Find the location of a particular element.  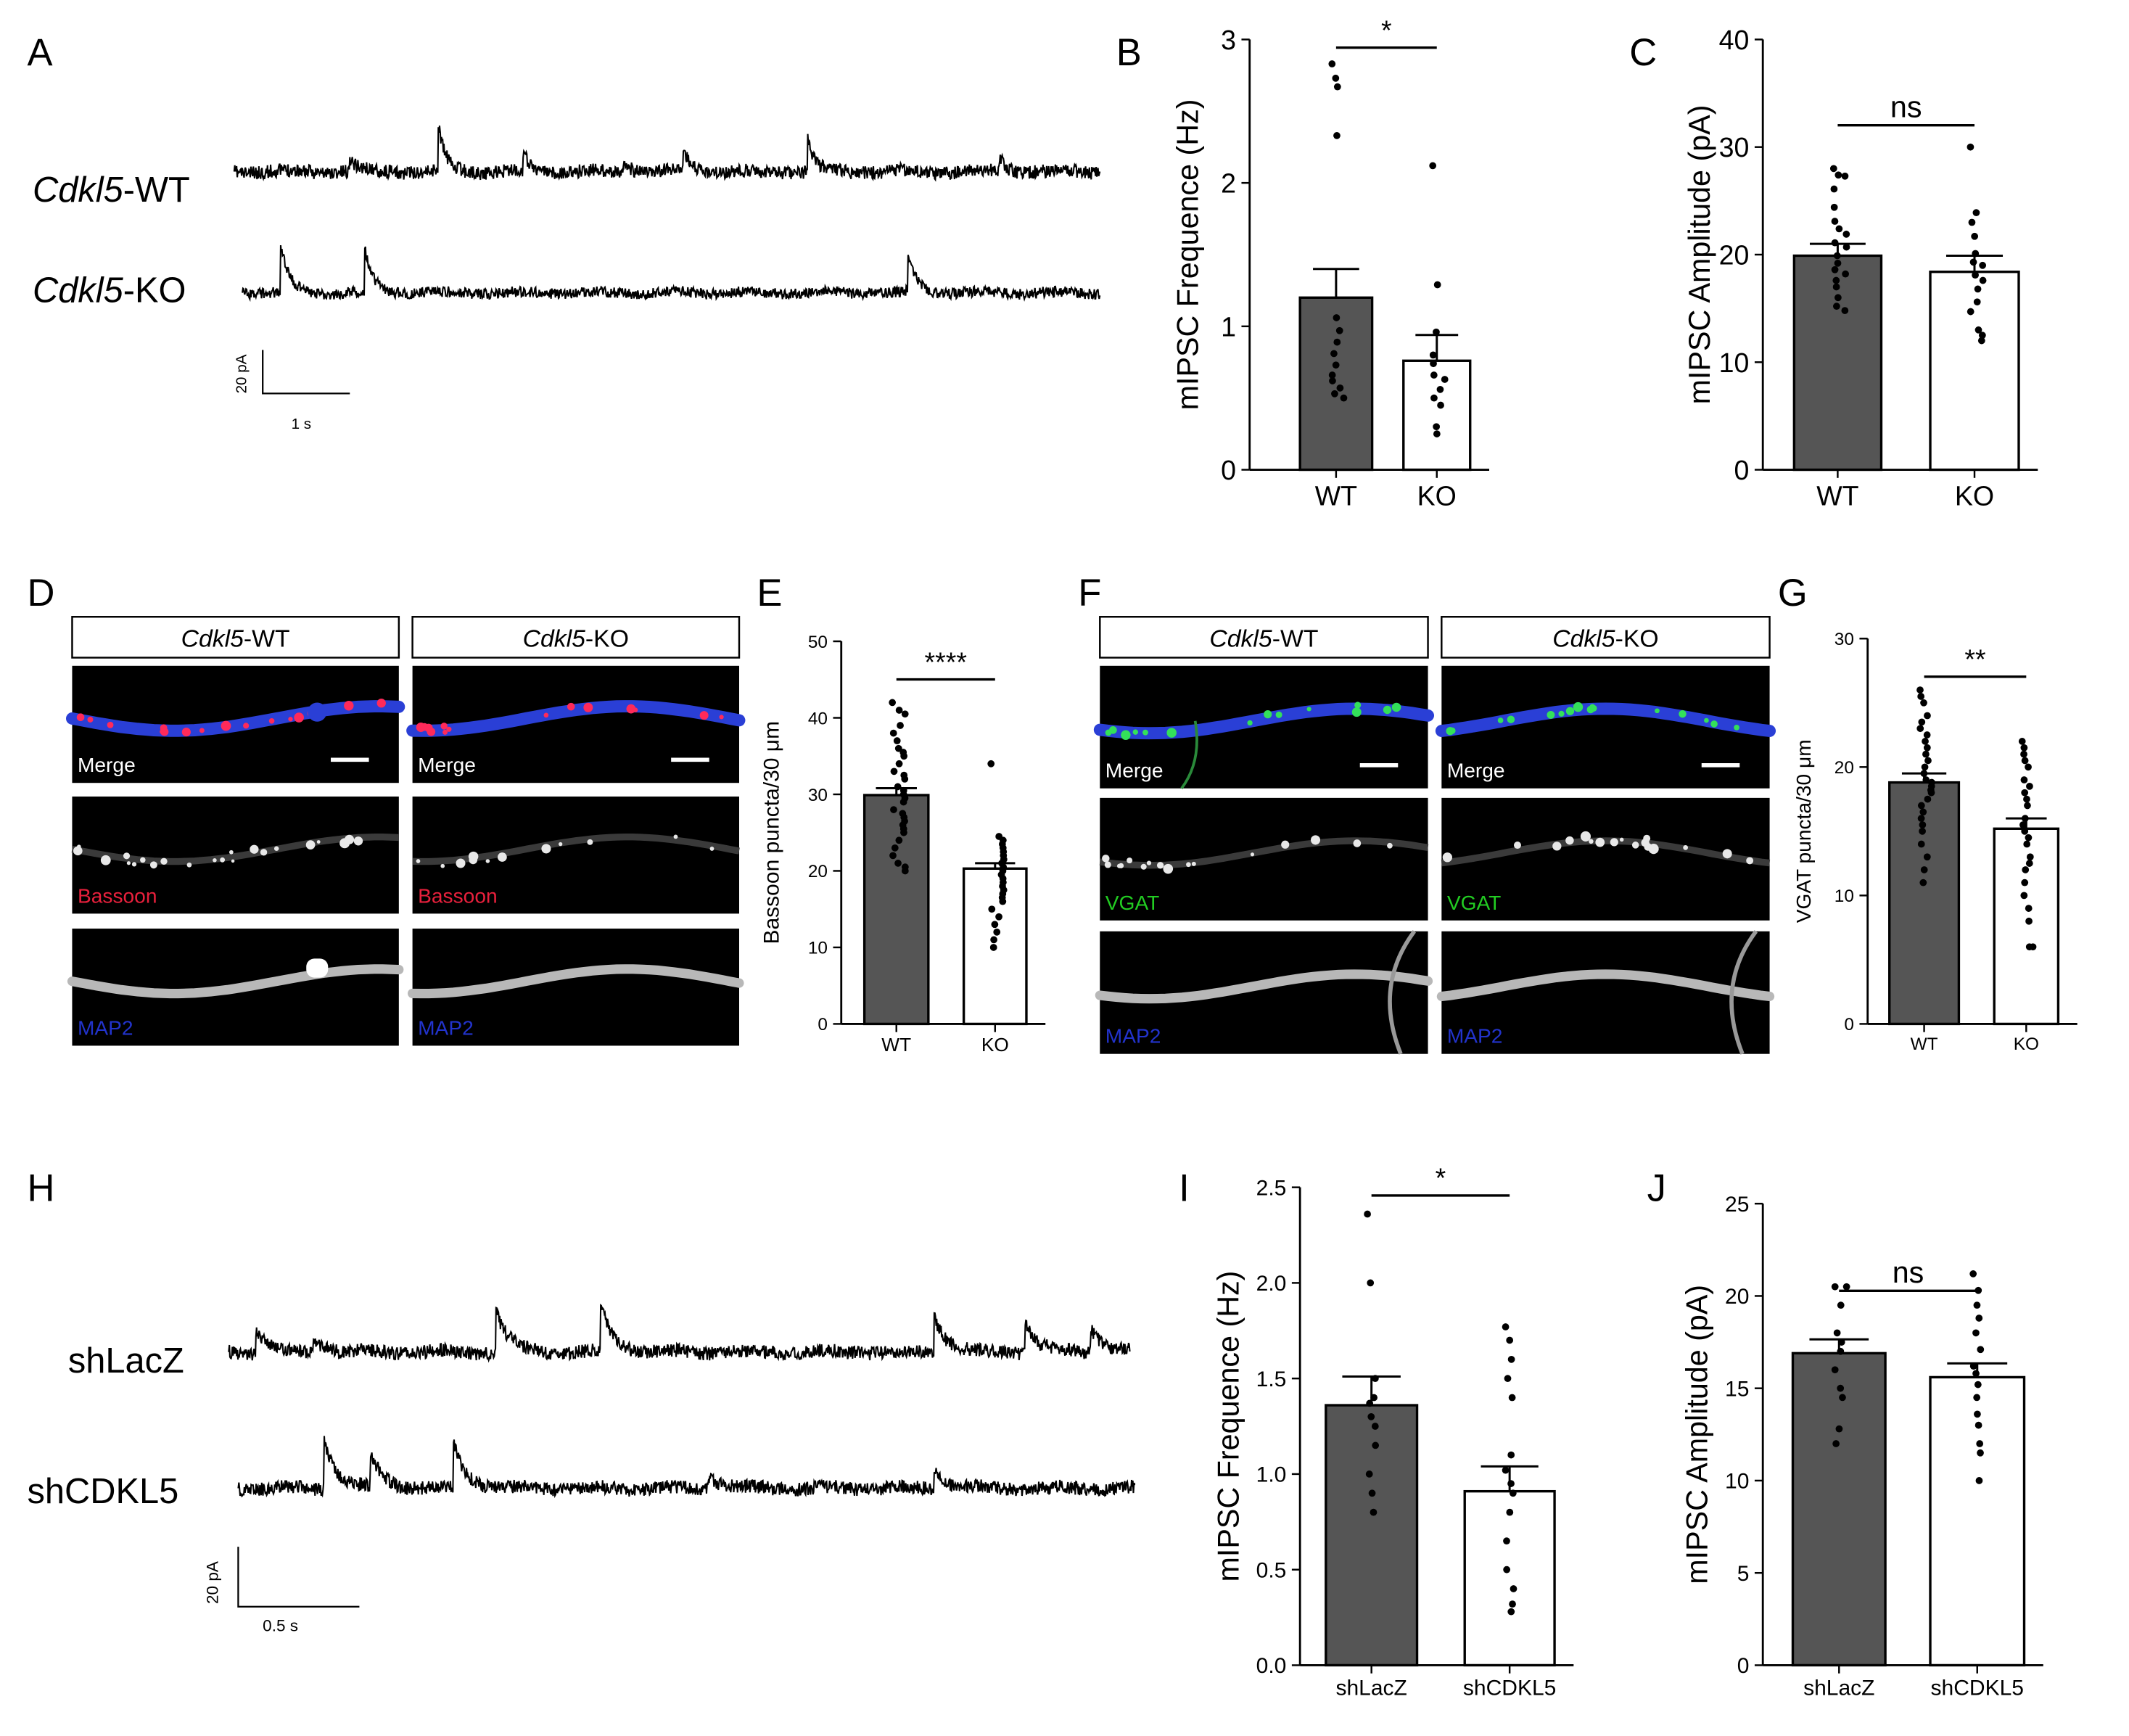

scale-bar-a-x-label: 1 s is located at coordinates (302, 424).